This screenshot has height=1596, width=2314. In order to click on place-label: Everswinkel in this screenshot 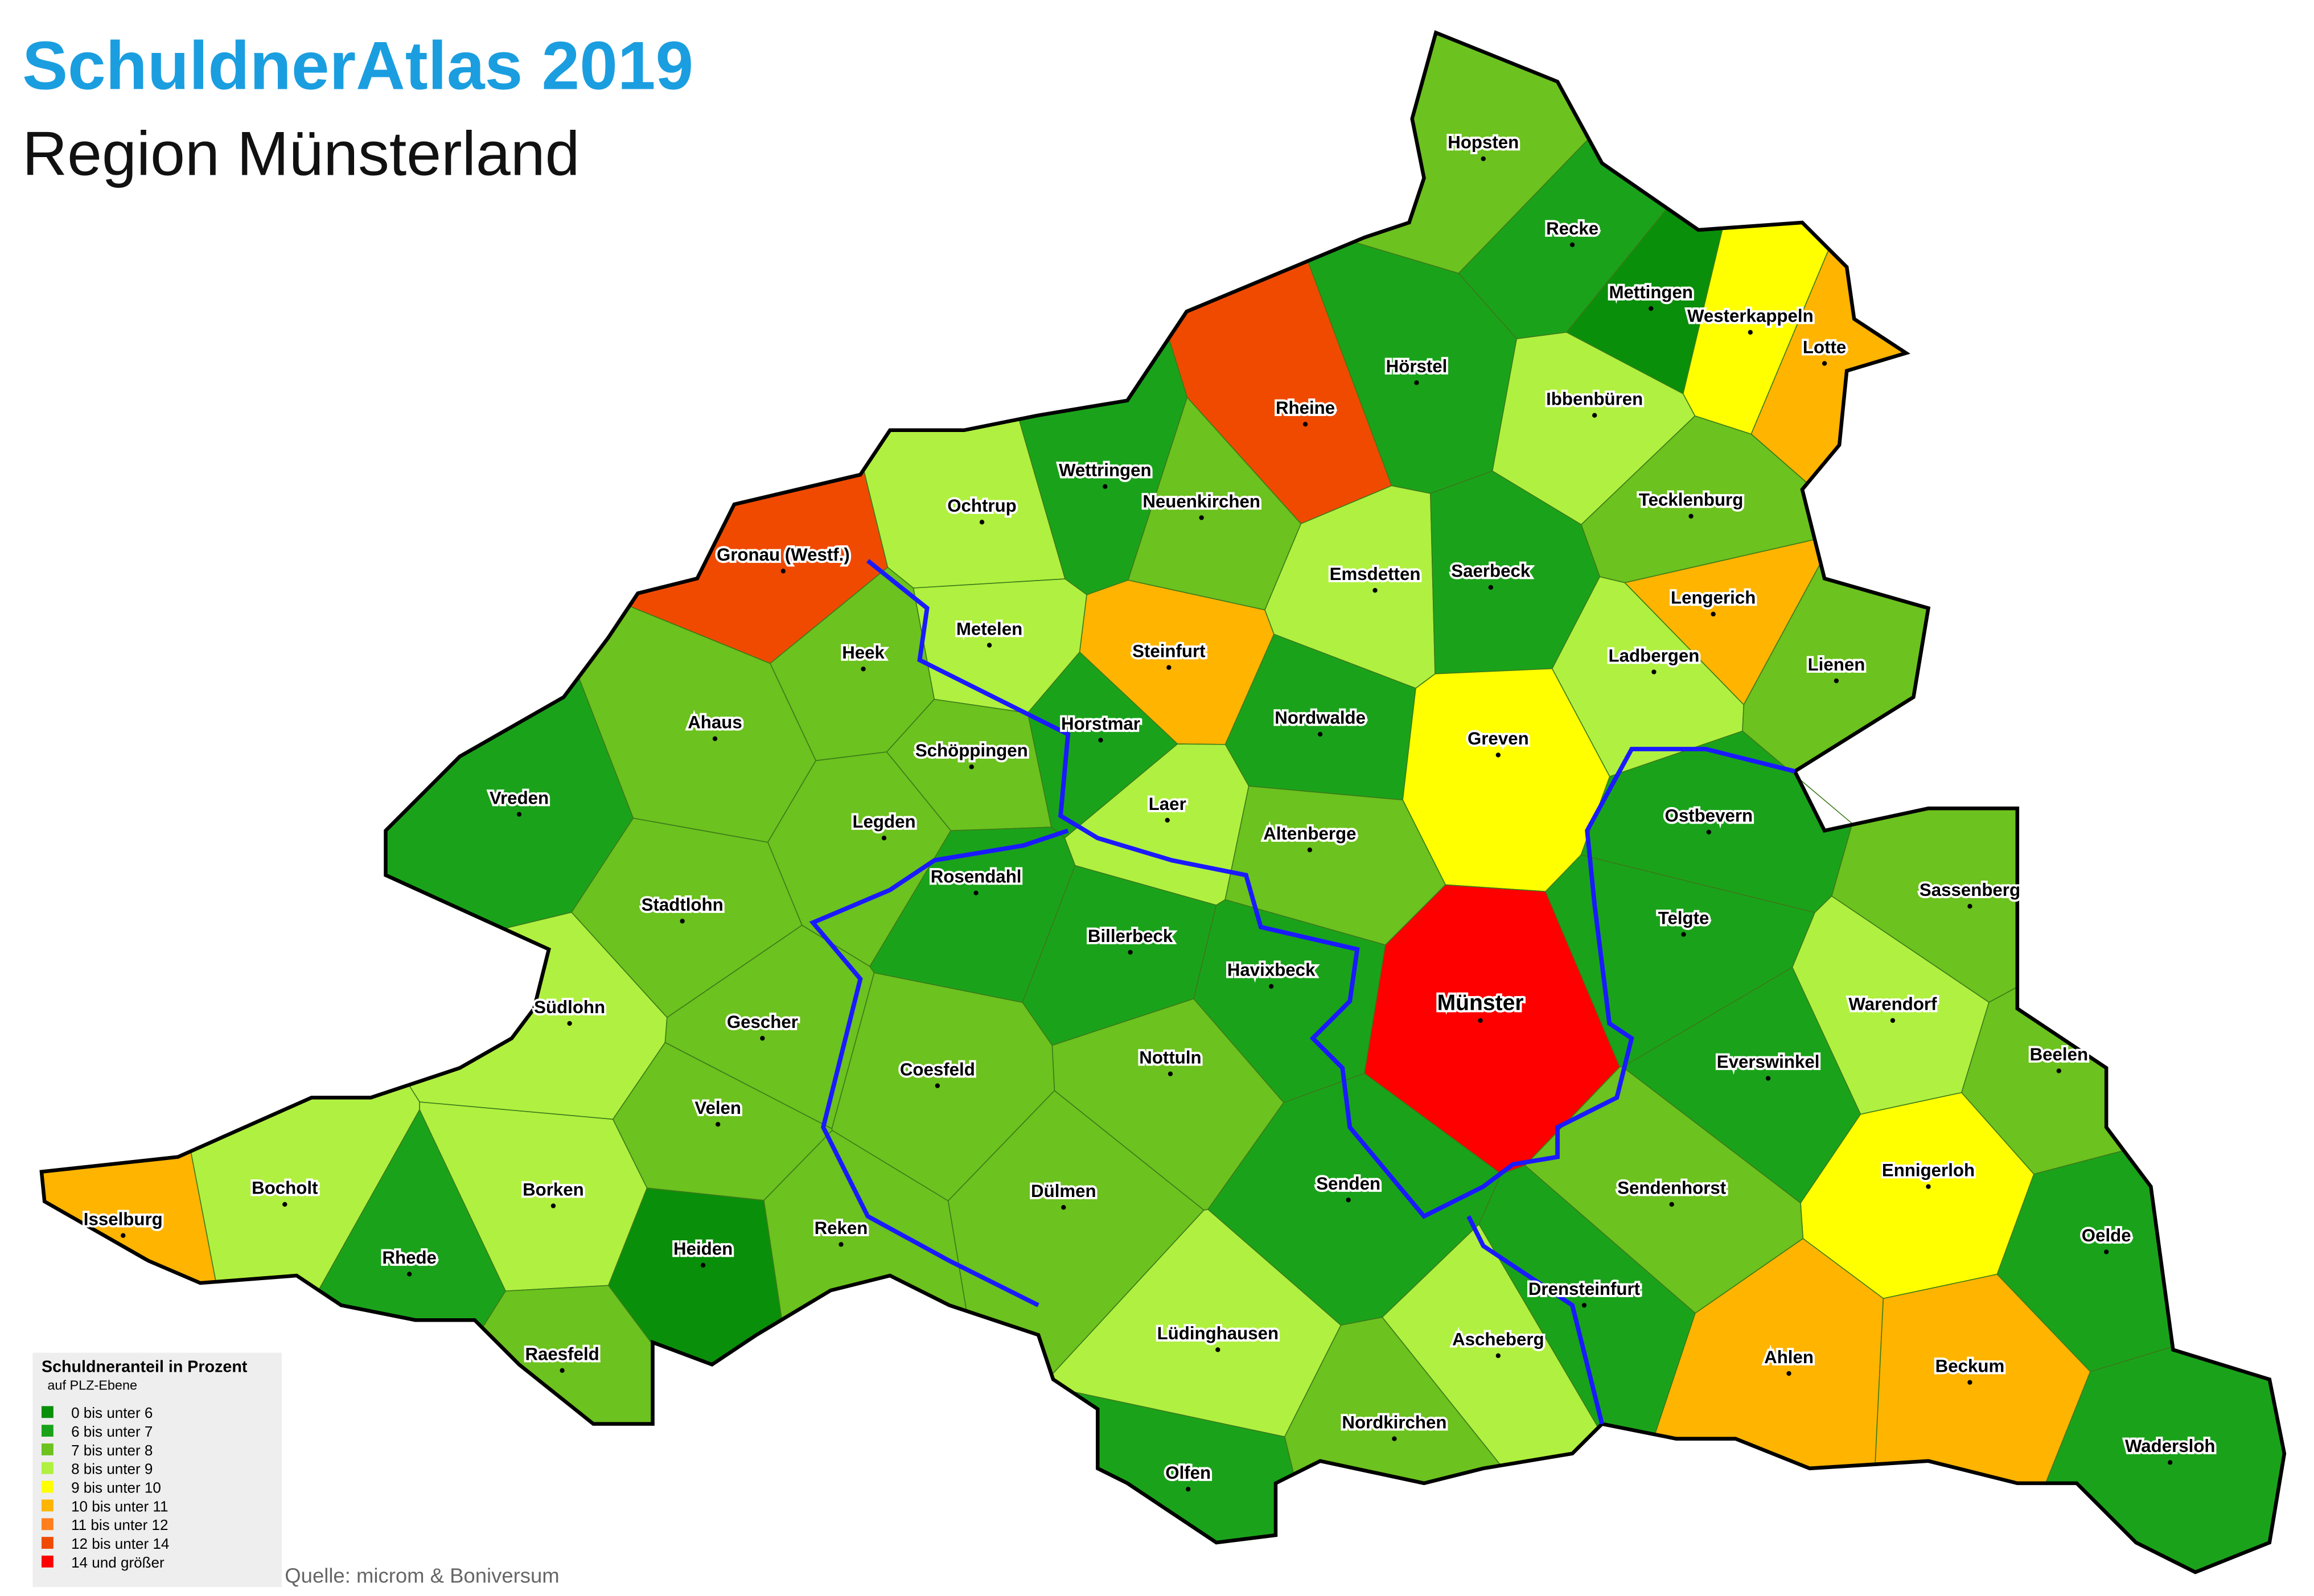, I will do `click(1768, 1062)`.